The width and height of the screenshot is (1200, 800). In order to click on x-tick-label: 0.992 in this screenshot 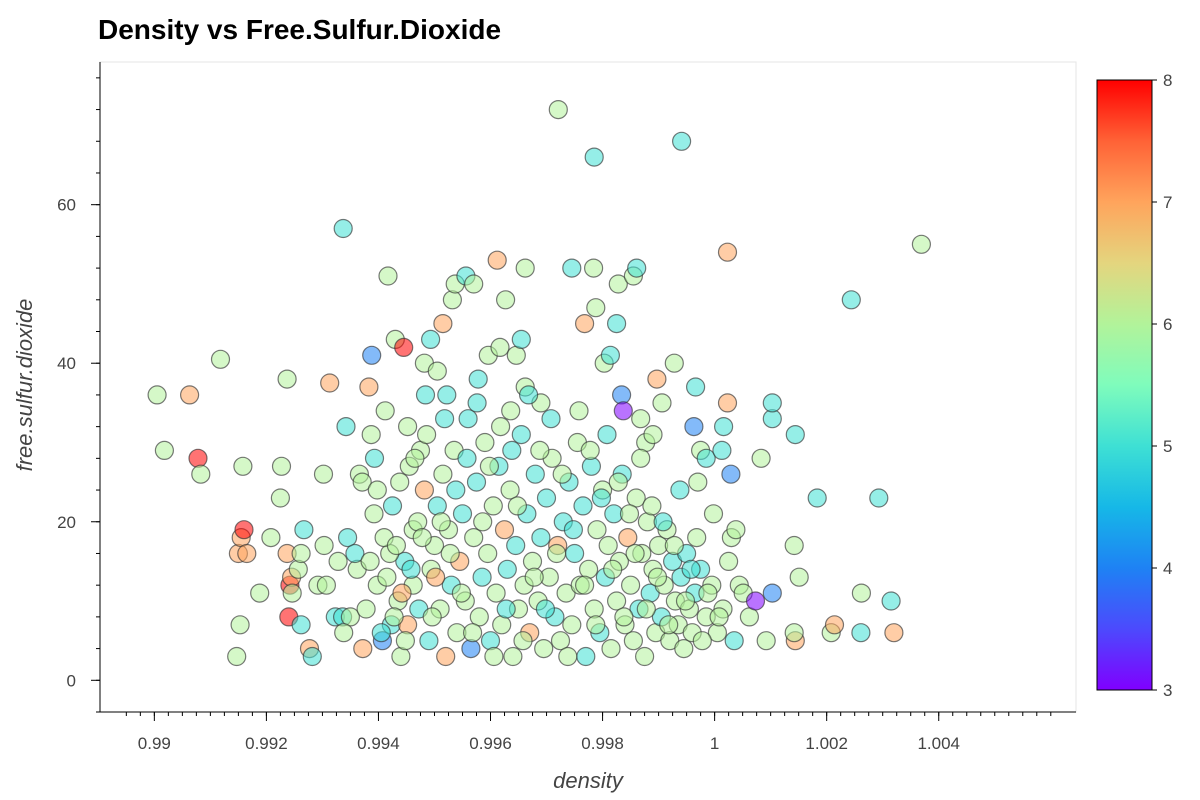, I will do `click(266, 743)`.